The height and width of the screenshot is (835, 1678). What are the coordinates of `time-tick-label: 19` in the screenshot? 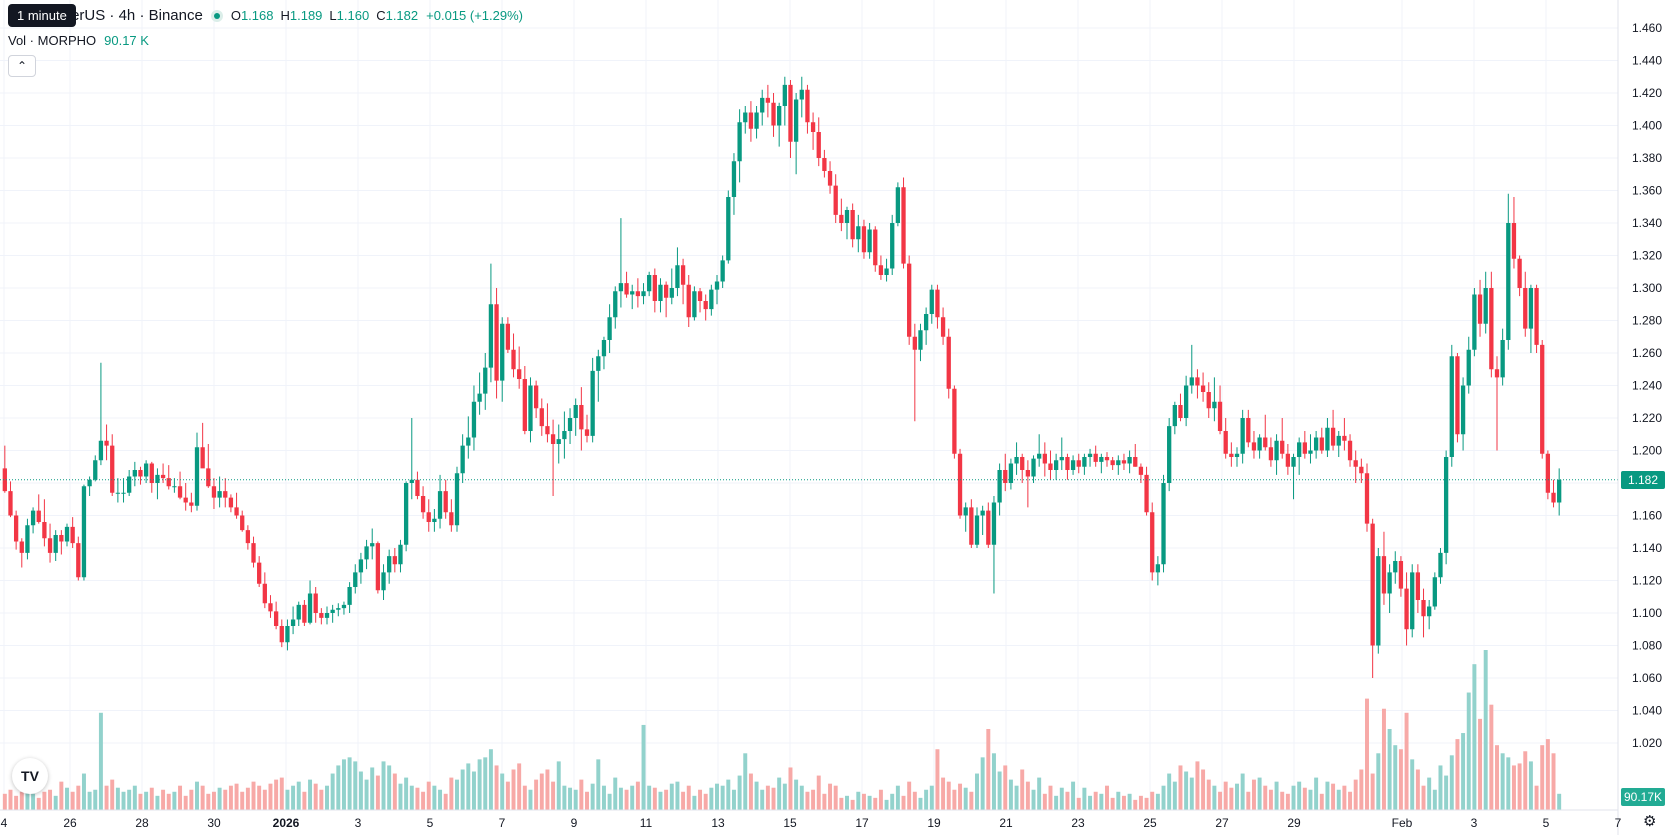 It's located at (934, 823).